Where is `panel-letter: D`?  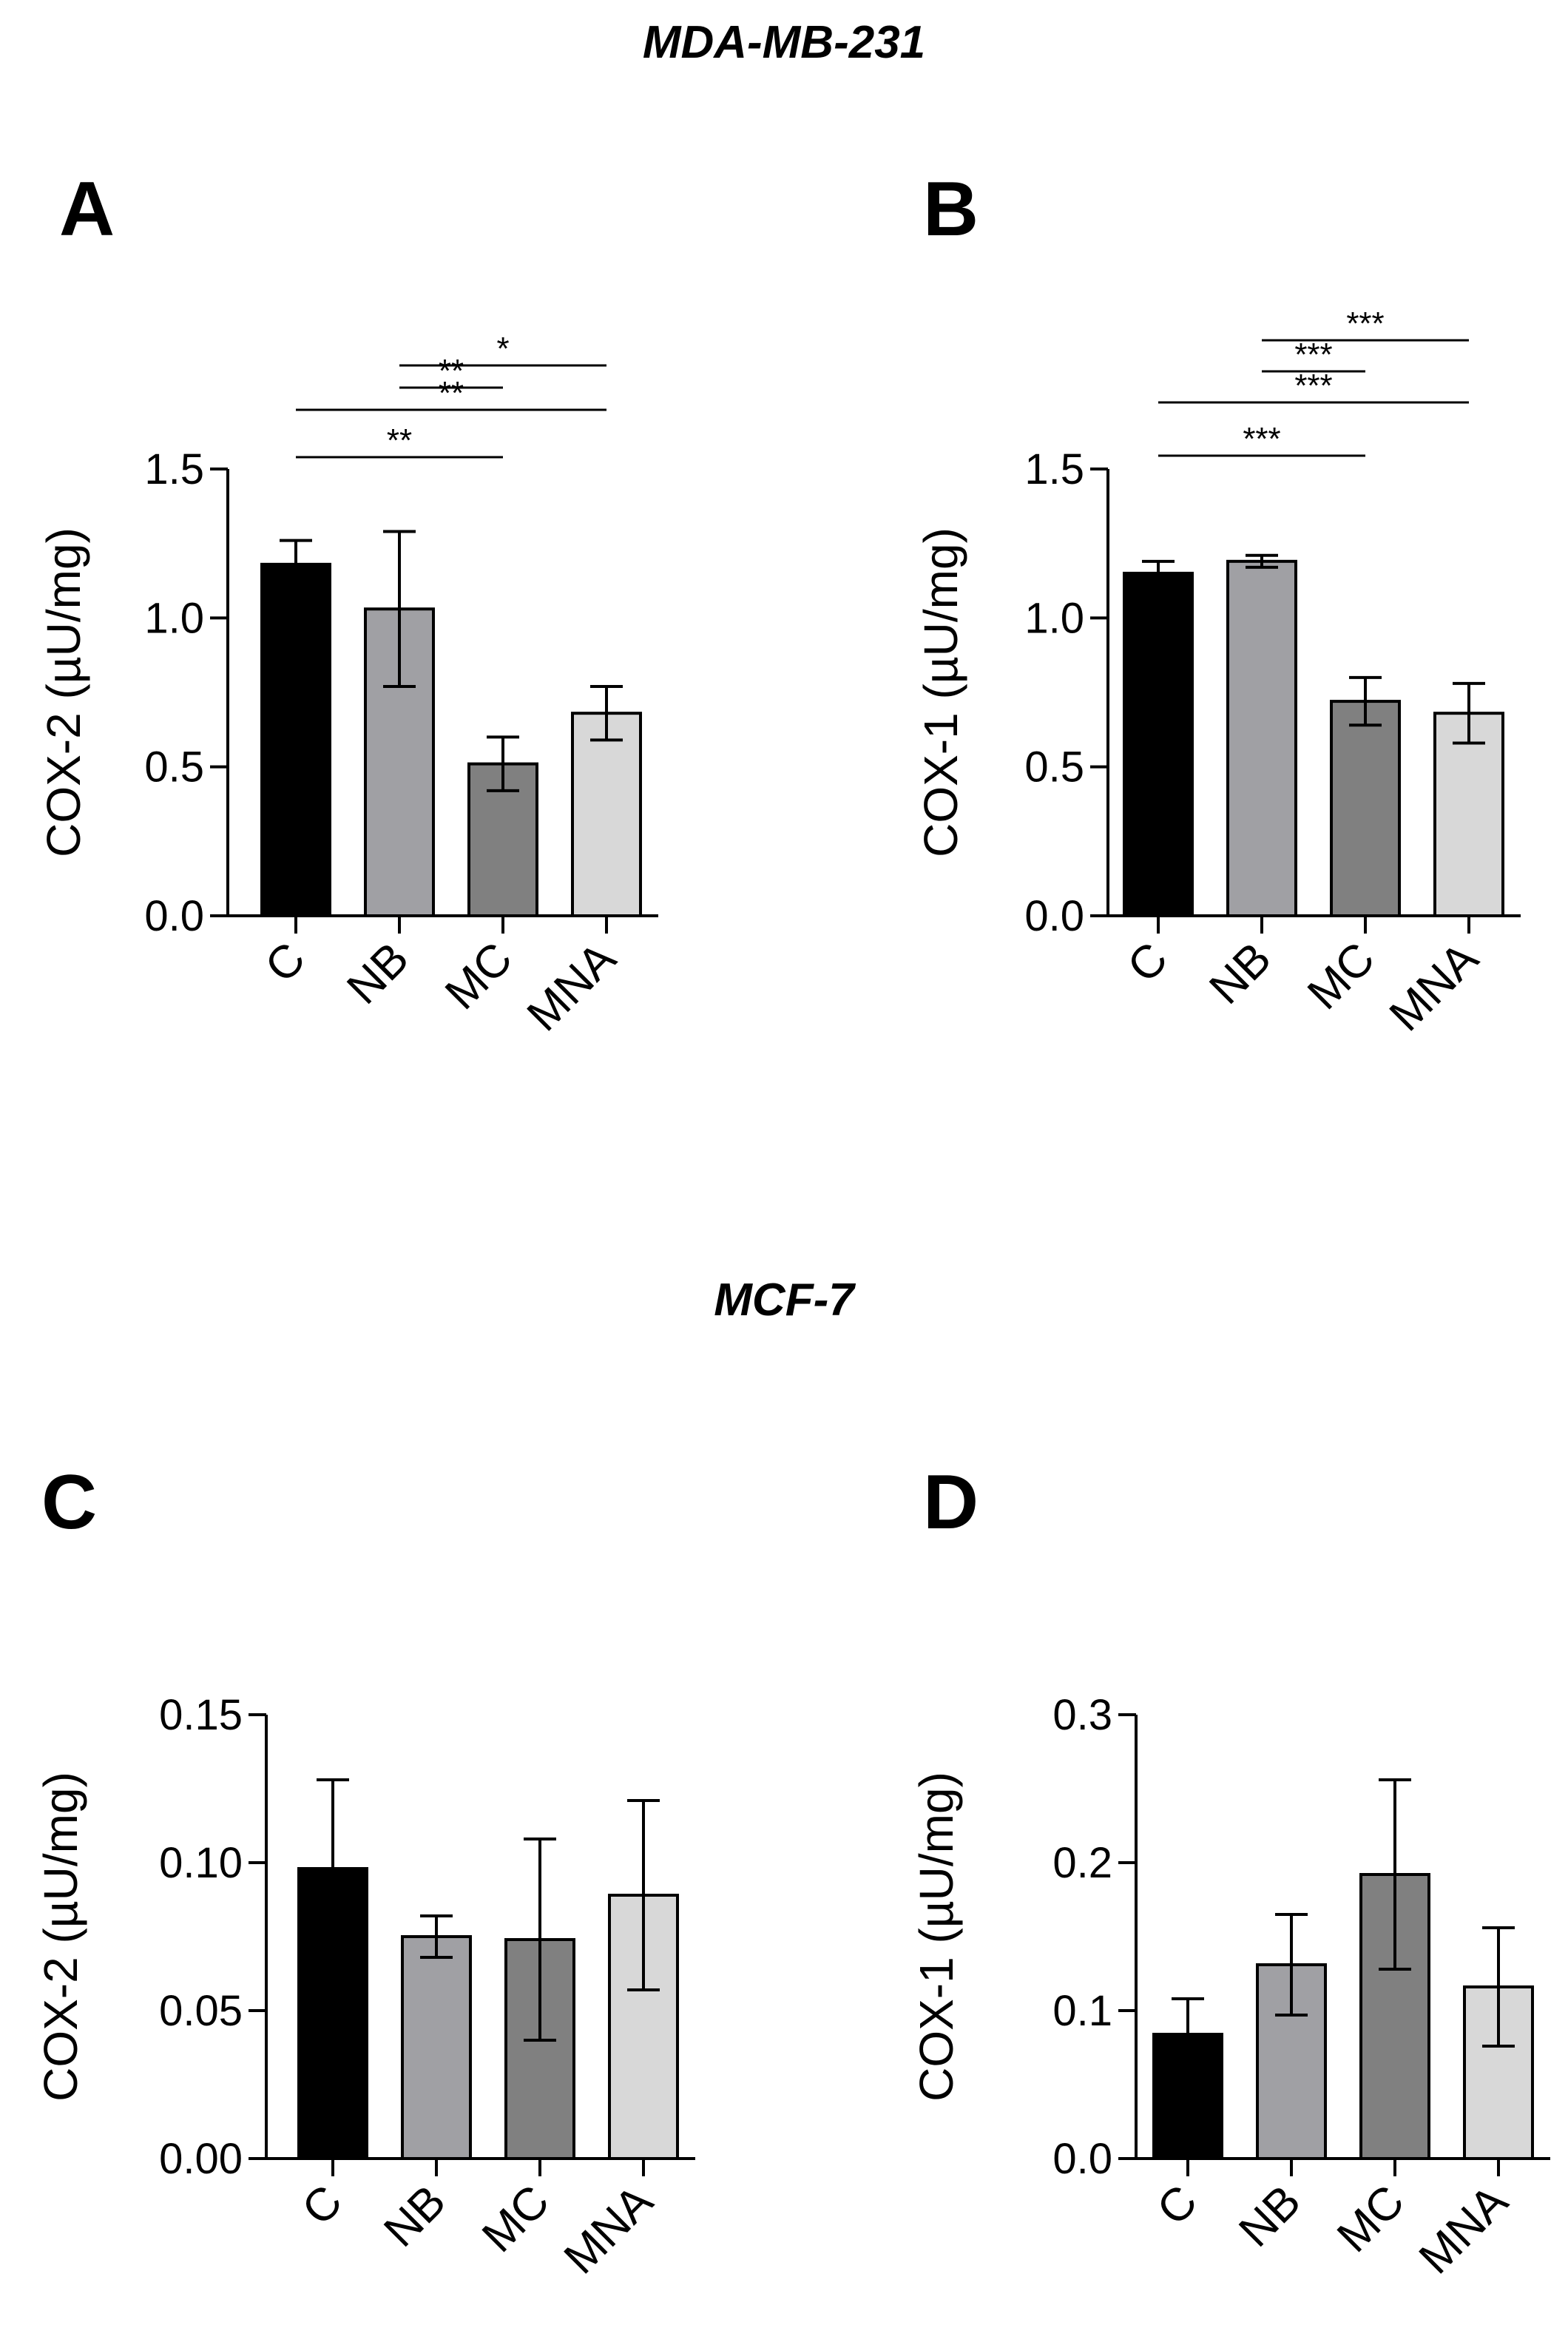 panel-letter: D is located at coordinates (951, 1502).